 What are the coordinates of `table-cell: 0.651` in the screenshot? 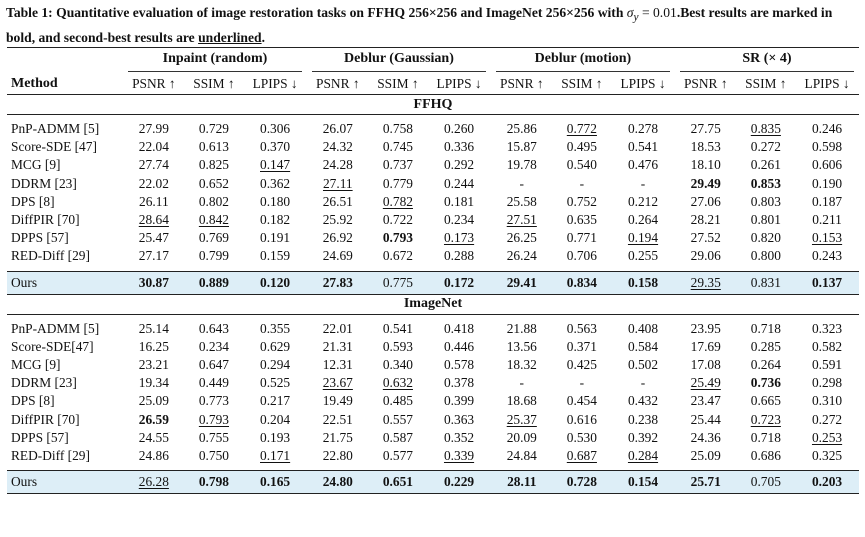 It's located at (398, 482).